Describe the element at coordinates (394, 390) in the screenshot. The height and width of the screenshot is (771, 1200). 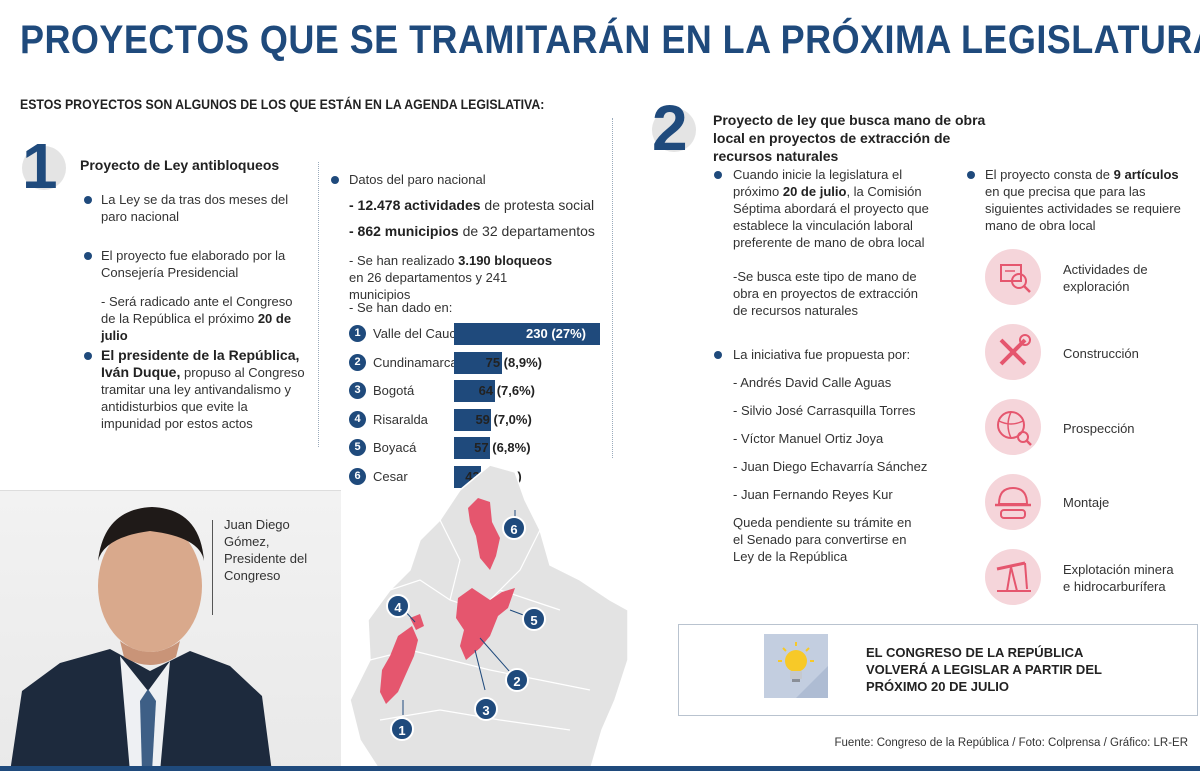
I see `bar-category-label: Bogotá` at that location.